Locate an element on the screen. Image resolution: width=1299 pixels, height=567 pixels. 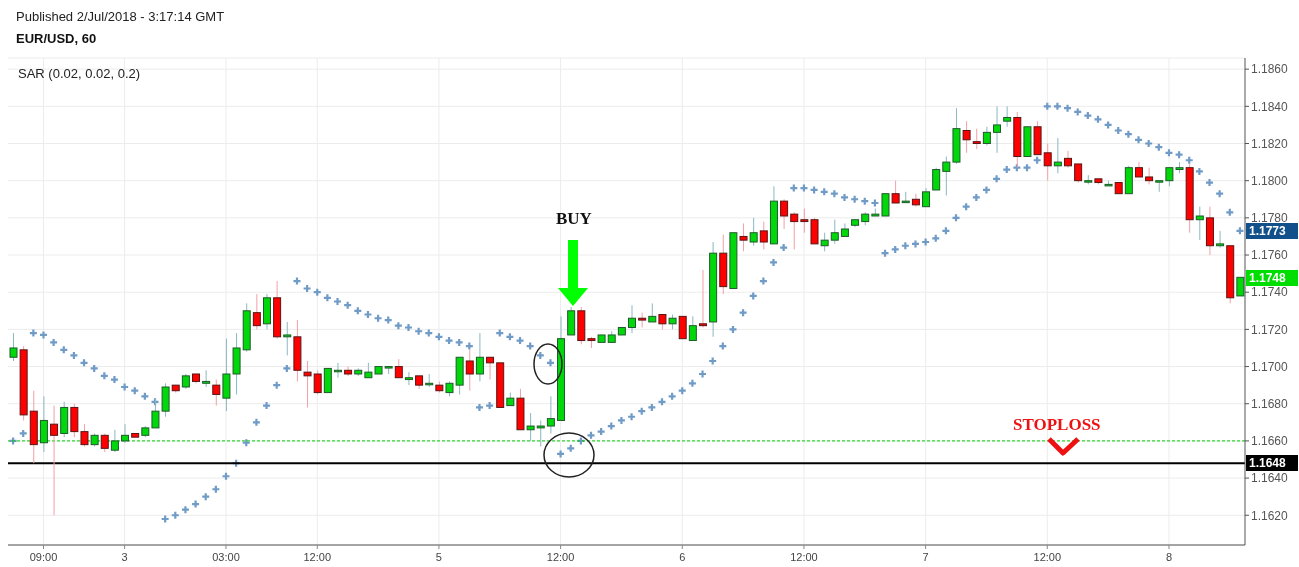
x-tick-label: 6 is located at coordinates (682, 557).